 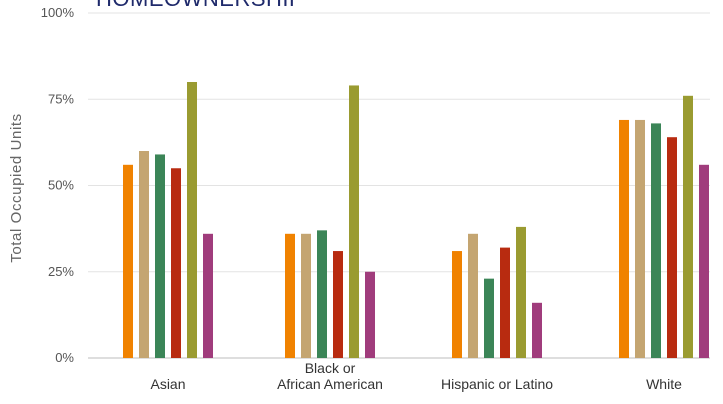 I want to click on x-category-label: Black or African American, so click(x=330, y=376).